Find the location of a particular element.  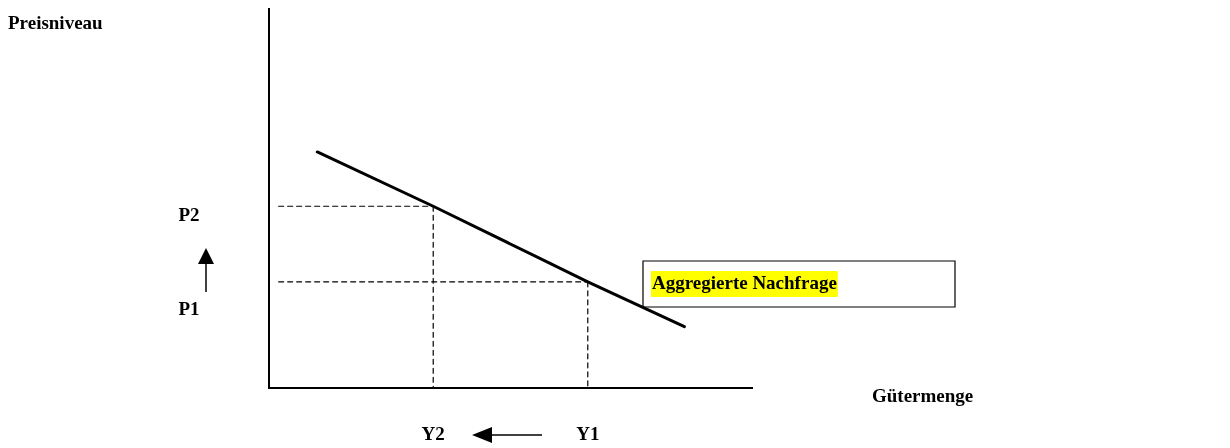

text: Gütermenge is located at coordinates (923, 395).